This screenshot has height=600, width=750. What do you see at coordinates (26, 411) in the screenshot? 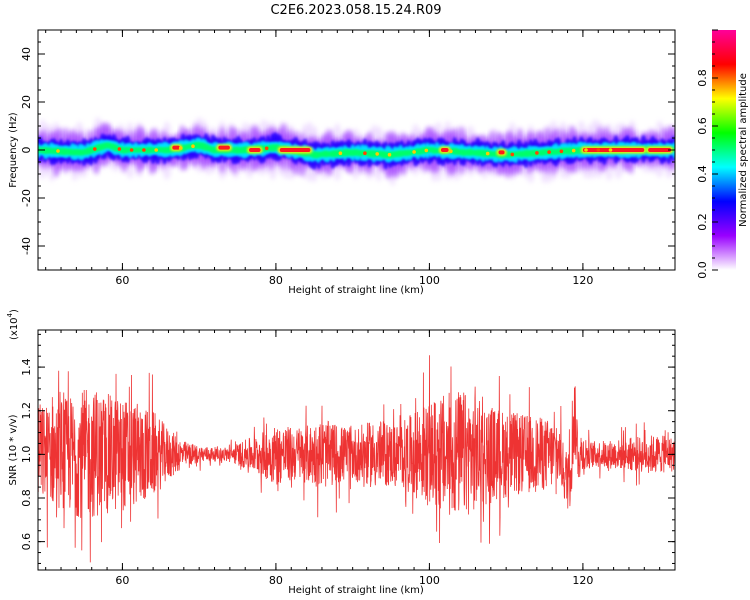
I see `y-tick-label: 1.2` at bounding box center [26, 411].